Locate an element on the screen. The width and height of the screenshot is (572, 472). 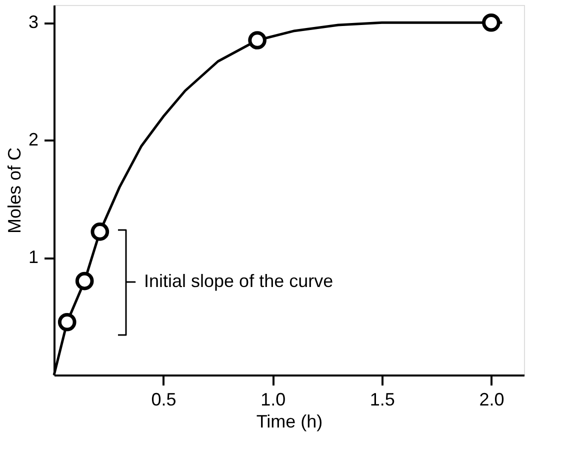
y-tick-label: 3 is located at coordinates (33, 22).